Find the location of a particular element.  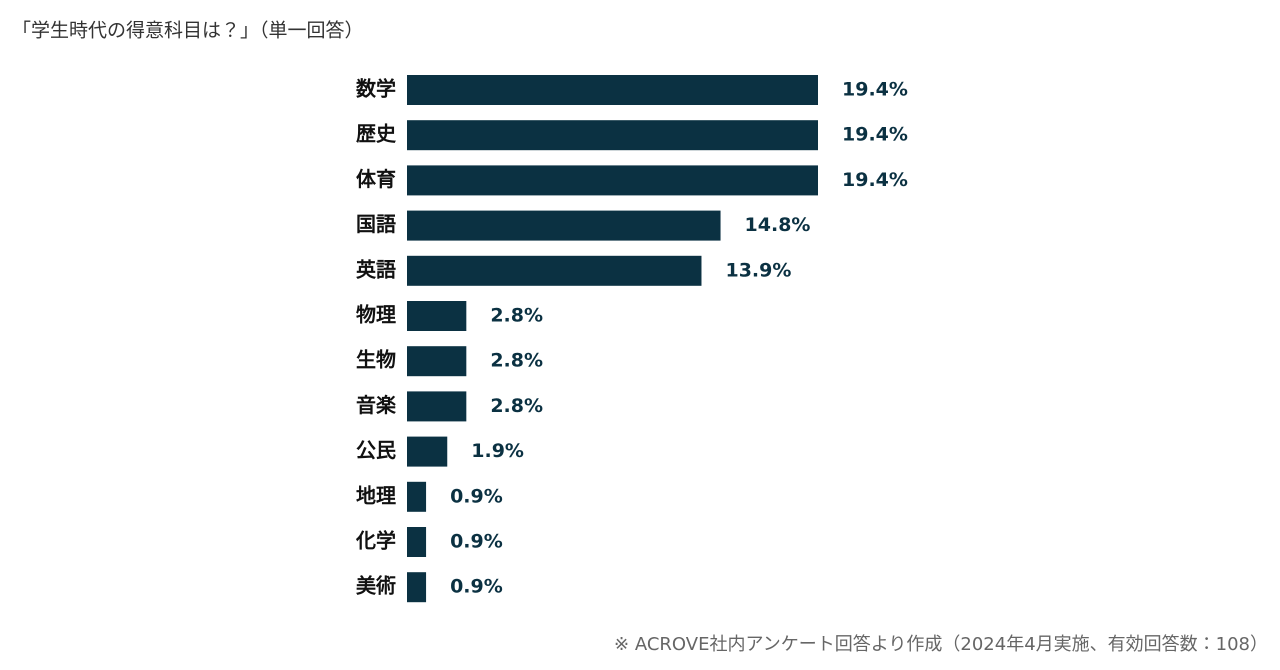

category-label: 美術 is located at coordinates (376, 586).